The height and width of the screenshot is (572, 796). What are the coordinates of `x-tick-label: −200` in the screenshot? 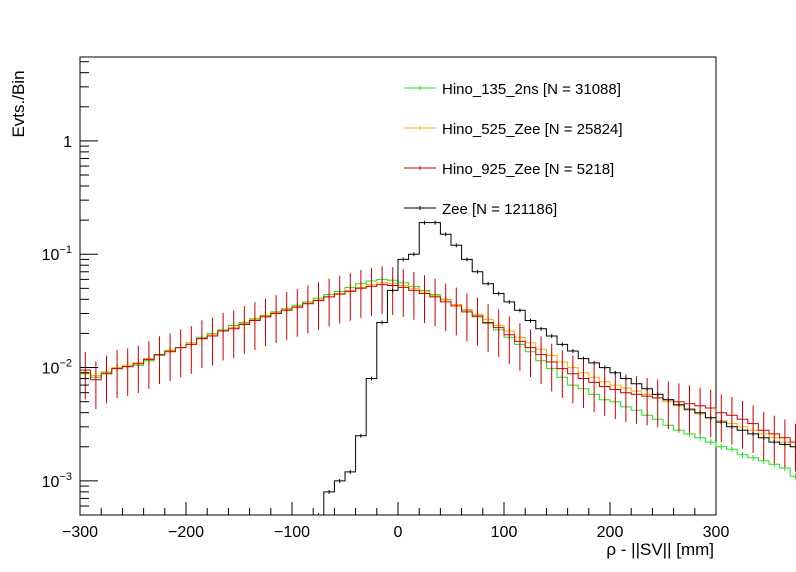 It's located at (186, 532).